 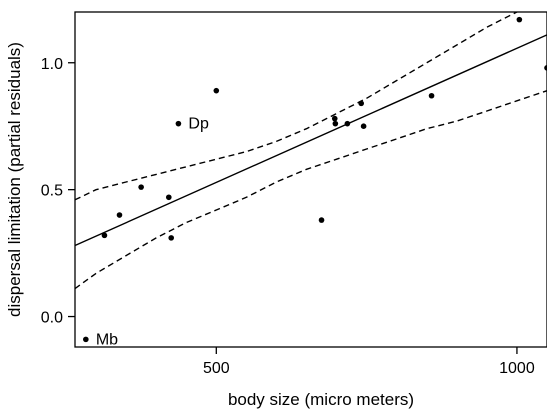 I want to click on point-annotation: Mb, so click(x=107, y=339).